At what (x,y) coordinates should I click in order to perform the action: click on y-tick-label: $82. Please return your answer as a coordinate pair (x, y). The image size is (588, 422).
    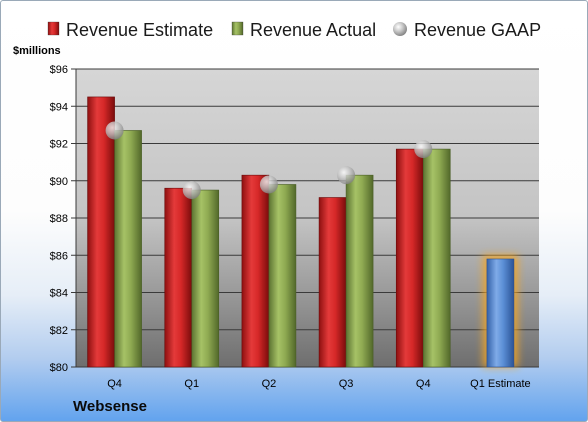
    Looking at the image, I should click on (59, 331).